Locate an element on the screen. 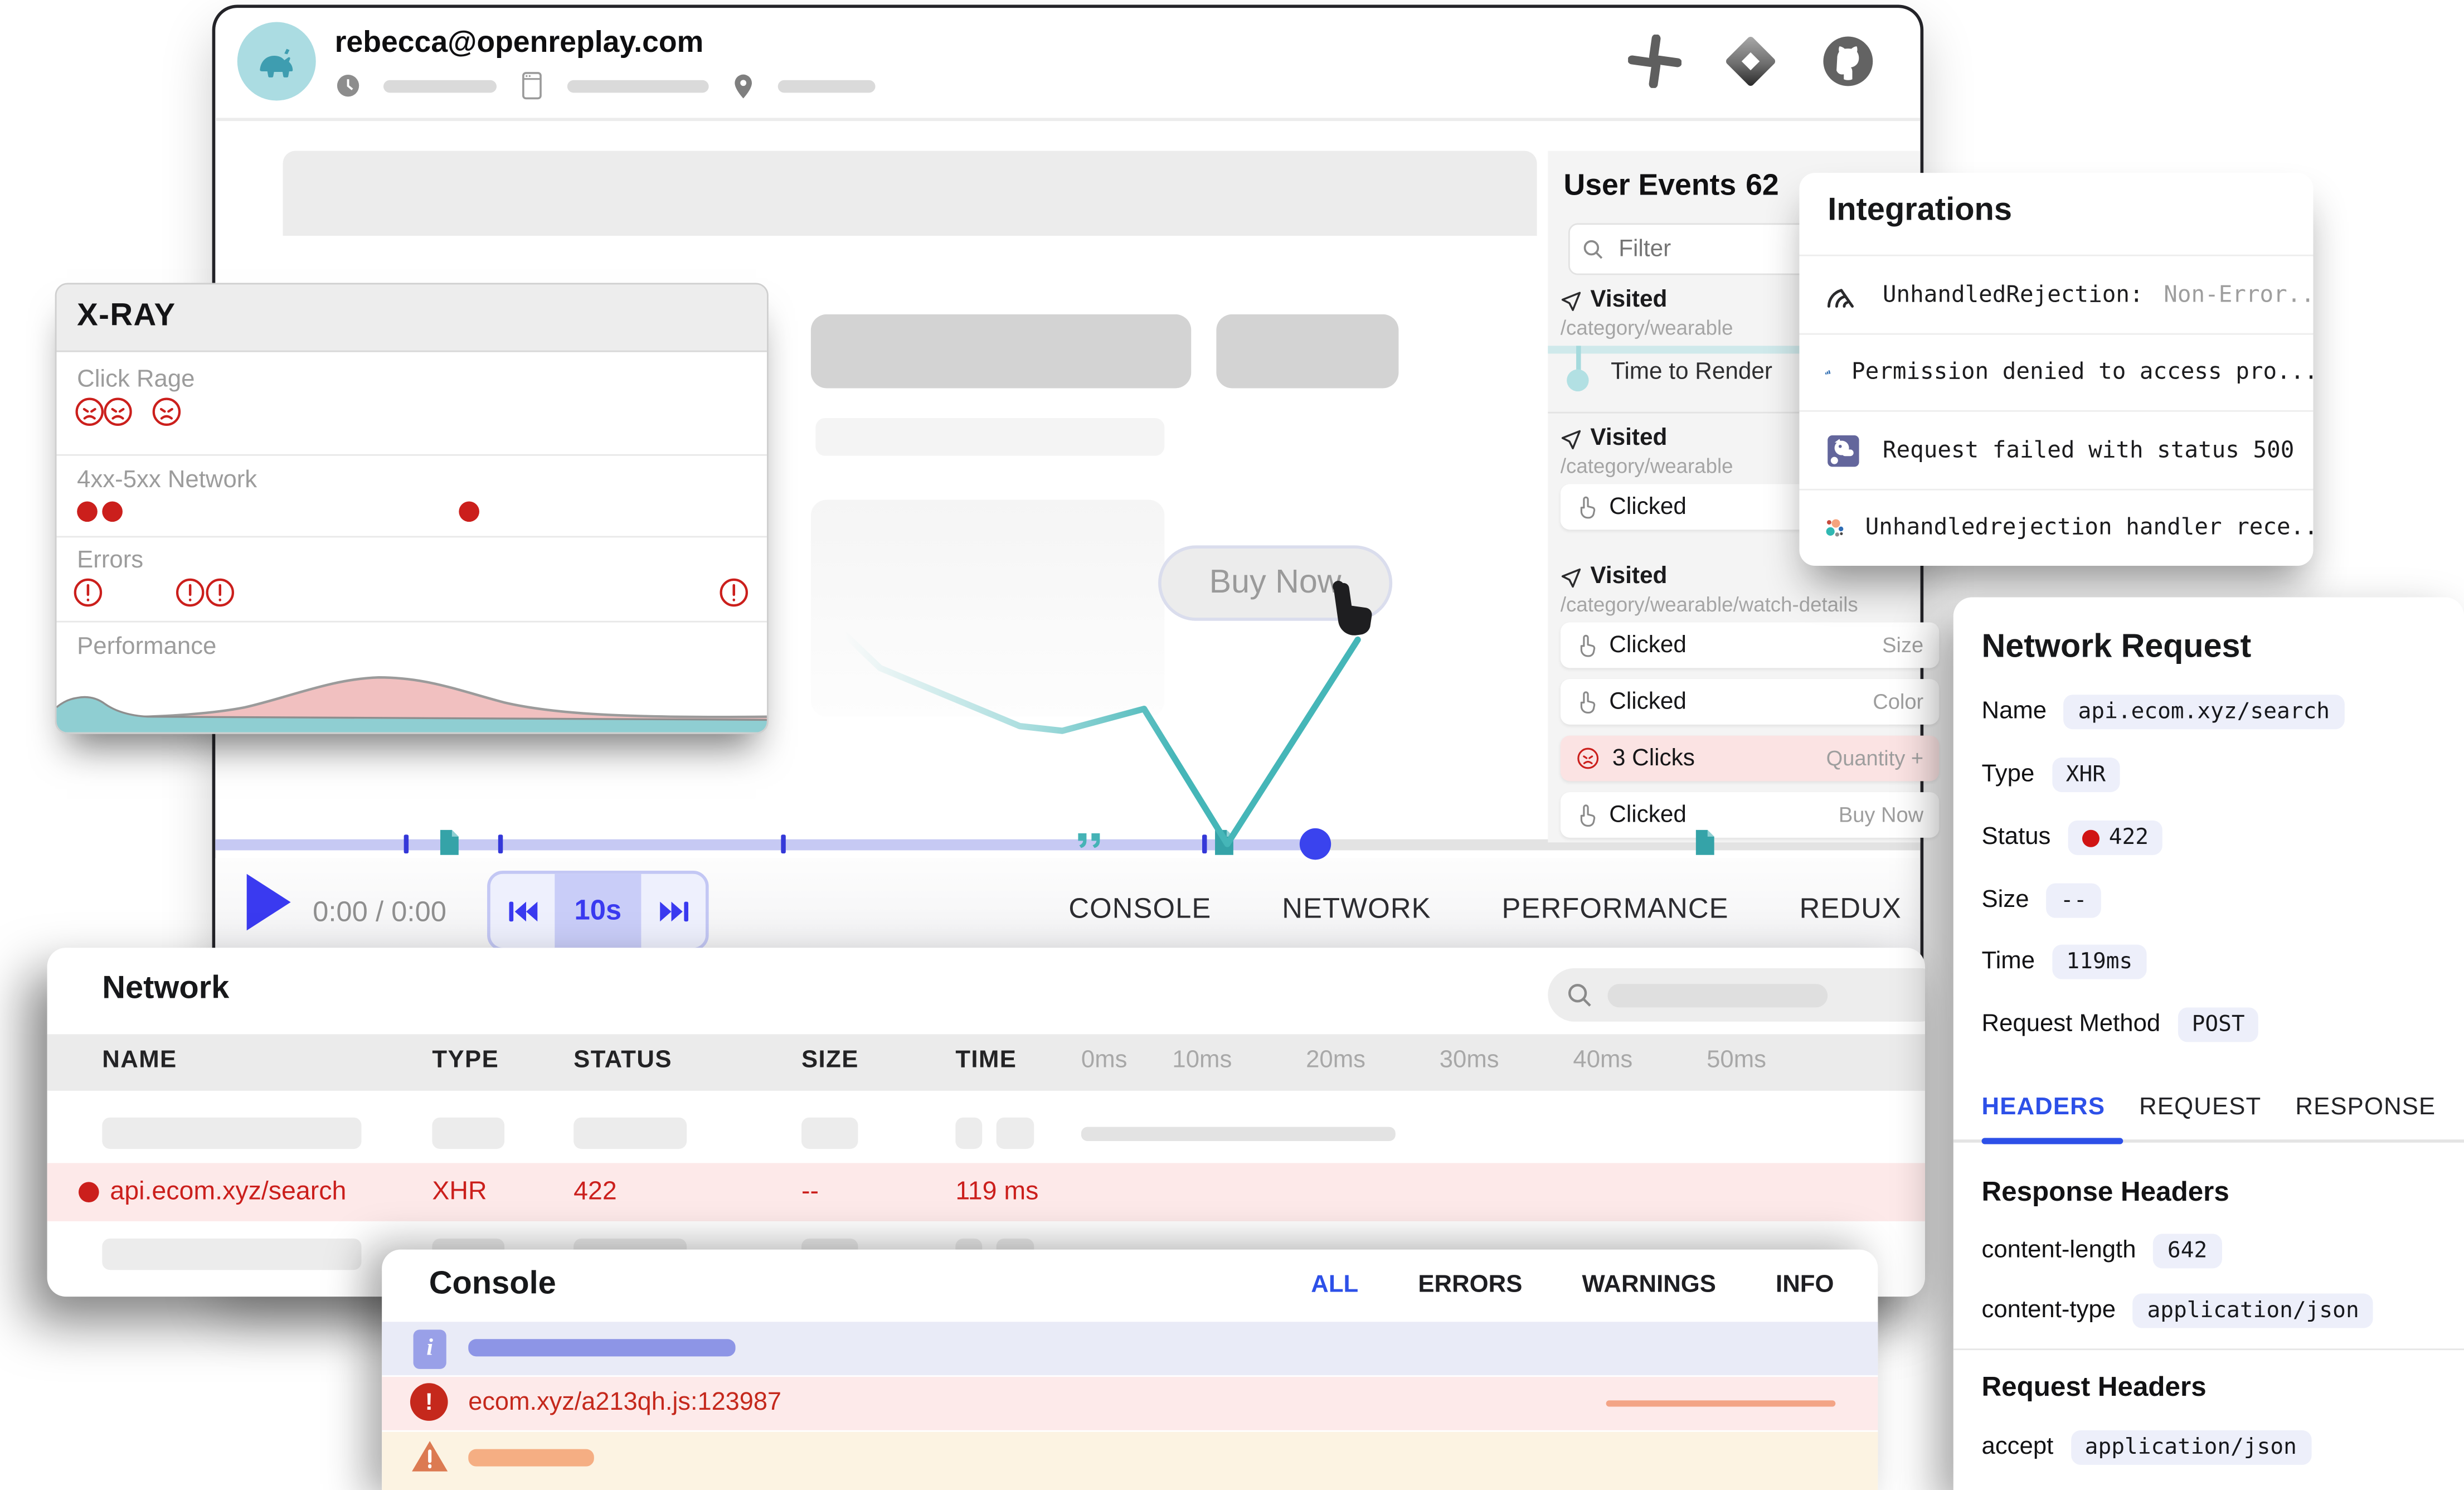 Image resolution: width=2464 pixels, height=1490 pixels. active-tab-underline is located at coordinates (2052, 1141).